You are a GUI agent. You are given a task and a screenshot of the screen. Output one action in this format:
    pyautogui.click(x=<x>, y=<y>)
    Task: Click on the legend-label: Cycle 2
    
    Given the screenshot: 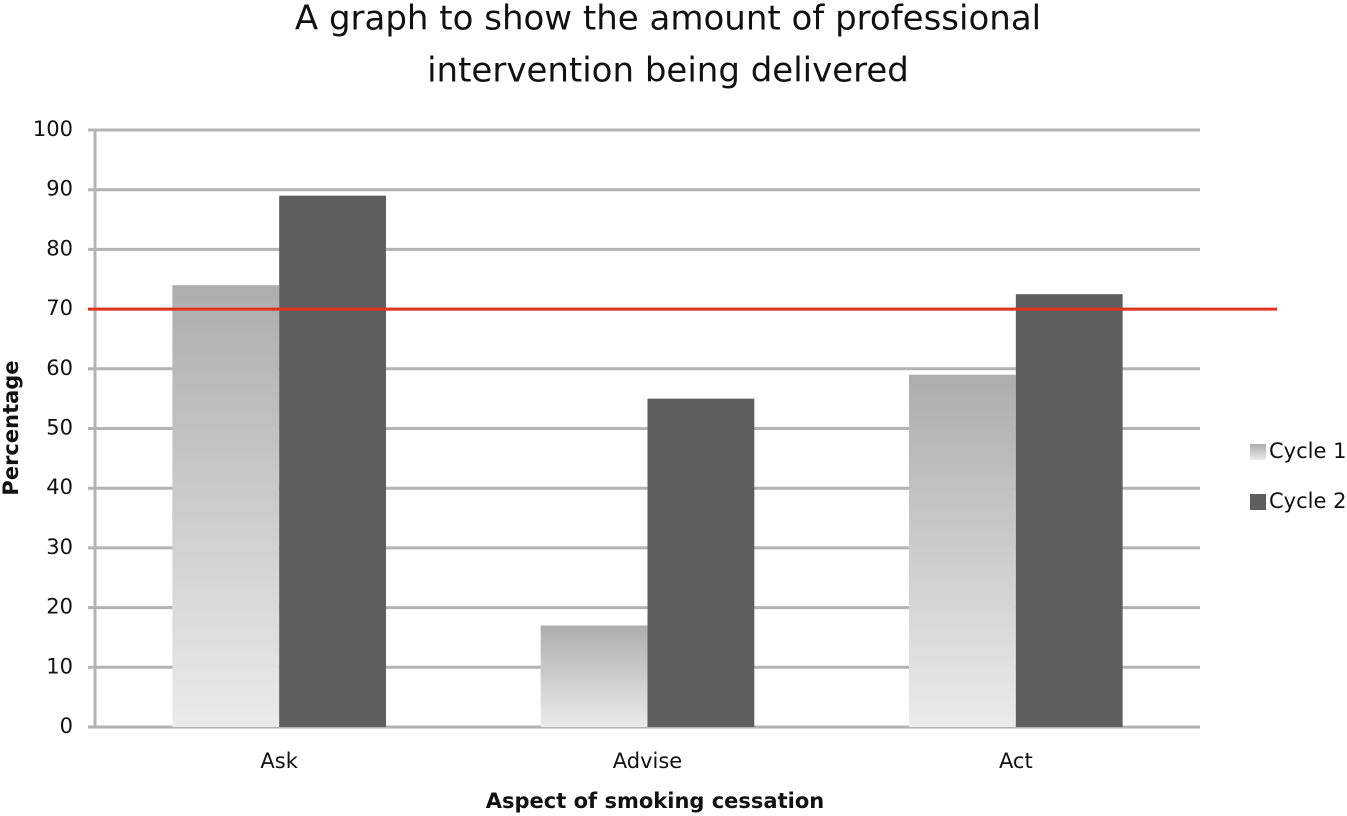 What is the action you would take?
    pyautogui.click(x=1307, y=501)
    